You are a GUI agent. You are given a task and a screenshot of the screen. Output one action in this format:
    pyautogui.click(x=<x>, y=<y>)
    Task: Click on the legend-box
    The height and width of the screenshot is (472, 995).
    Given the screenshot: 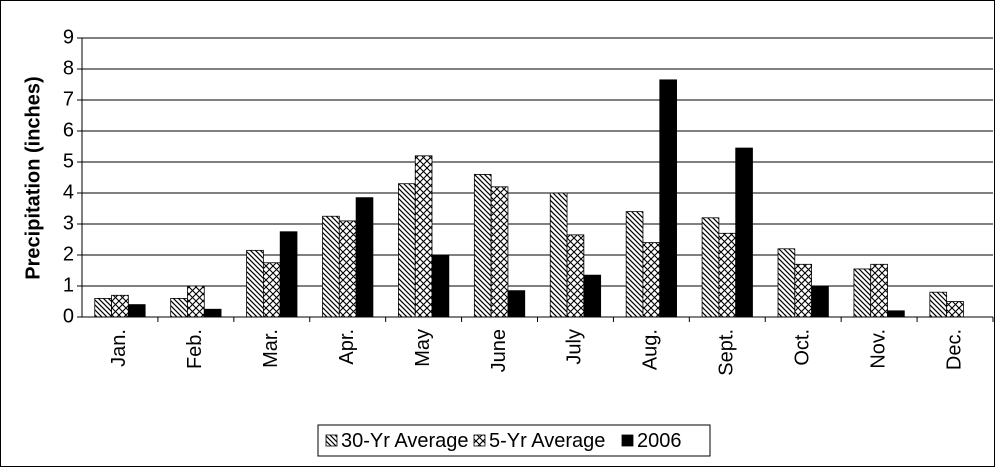 What is the action you would take?
    pyautogui.click(x=514, y=440)
    